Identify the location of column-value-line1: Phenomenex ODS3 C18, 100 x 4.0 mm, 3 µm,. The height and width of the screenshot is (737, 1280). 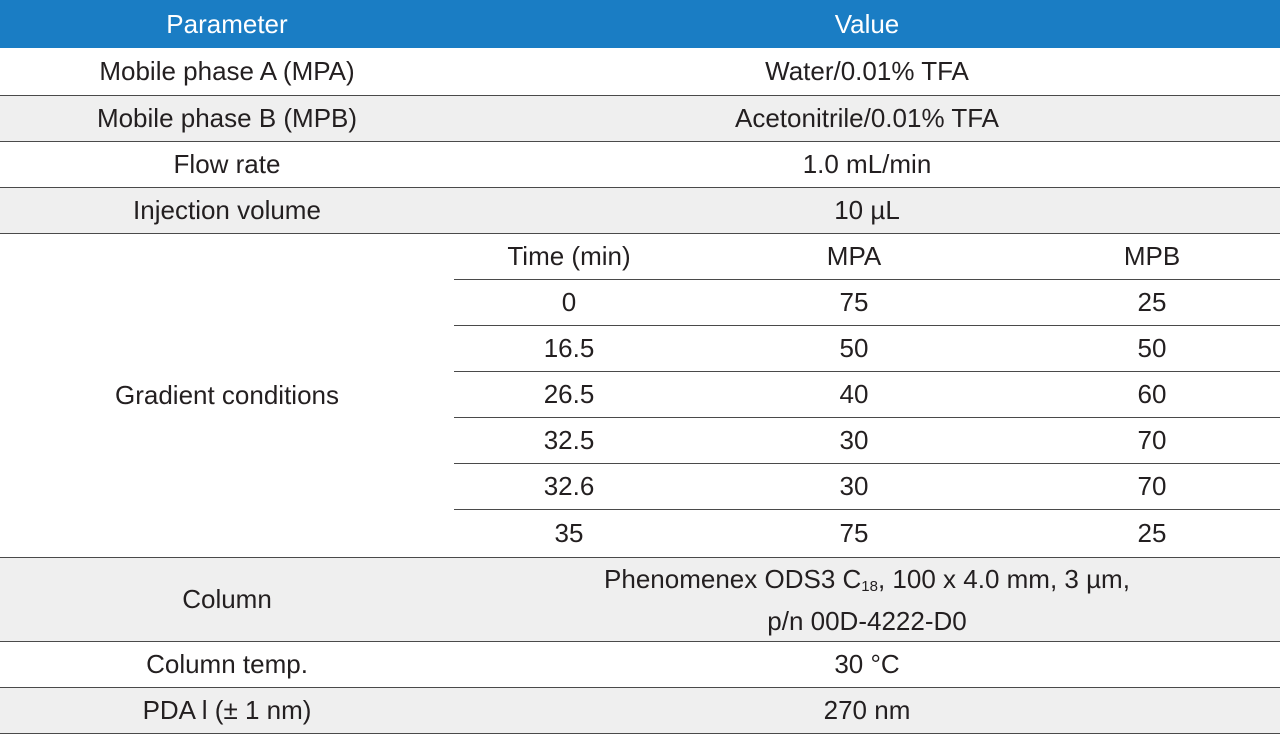
(867, 583).